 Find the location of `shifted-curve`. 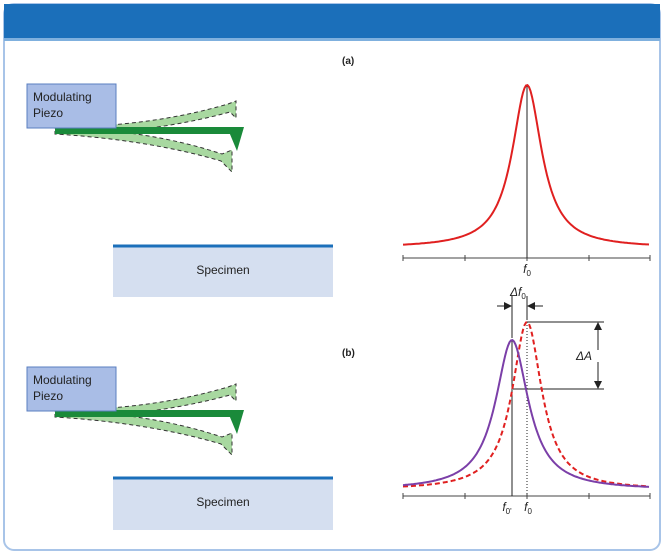

shifted-curve is located at coordinates (526, 413).